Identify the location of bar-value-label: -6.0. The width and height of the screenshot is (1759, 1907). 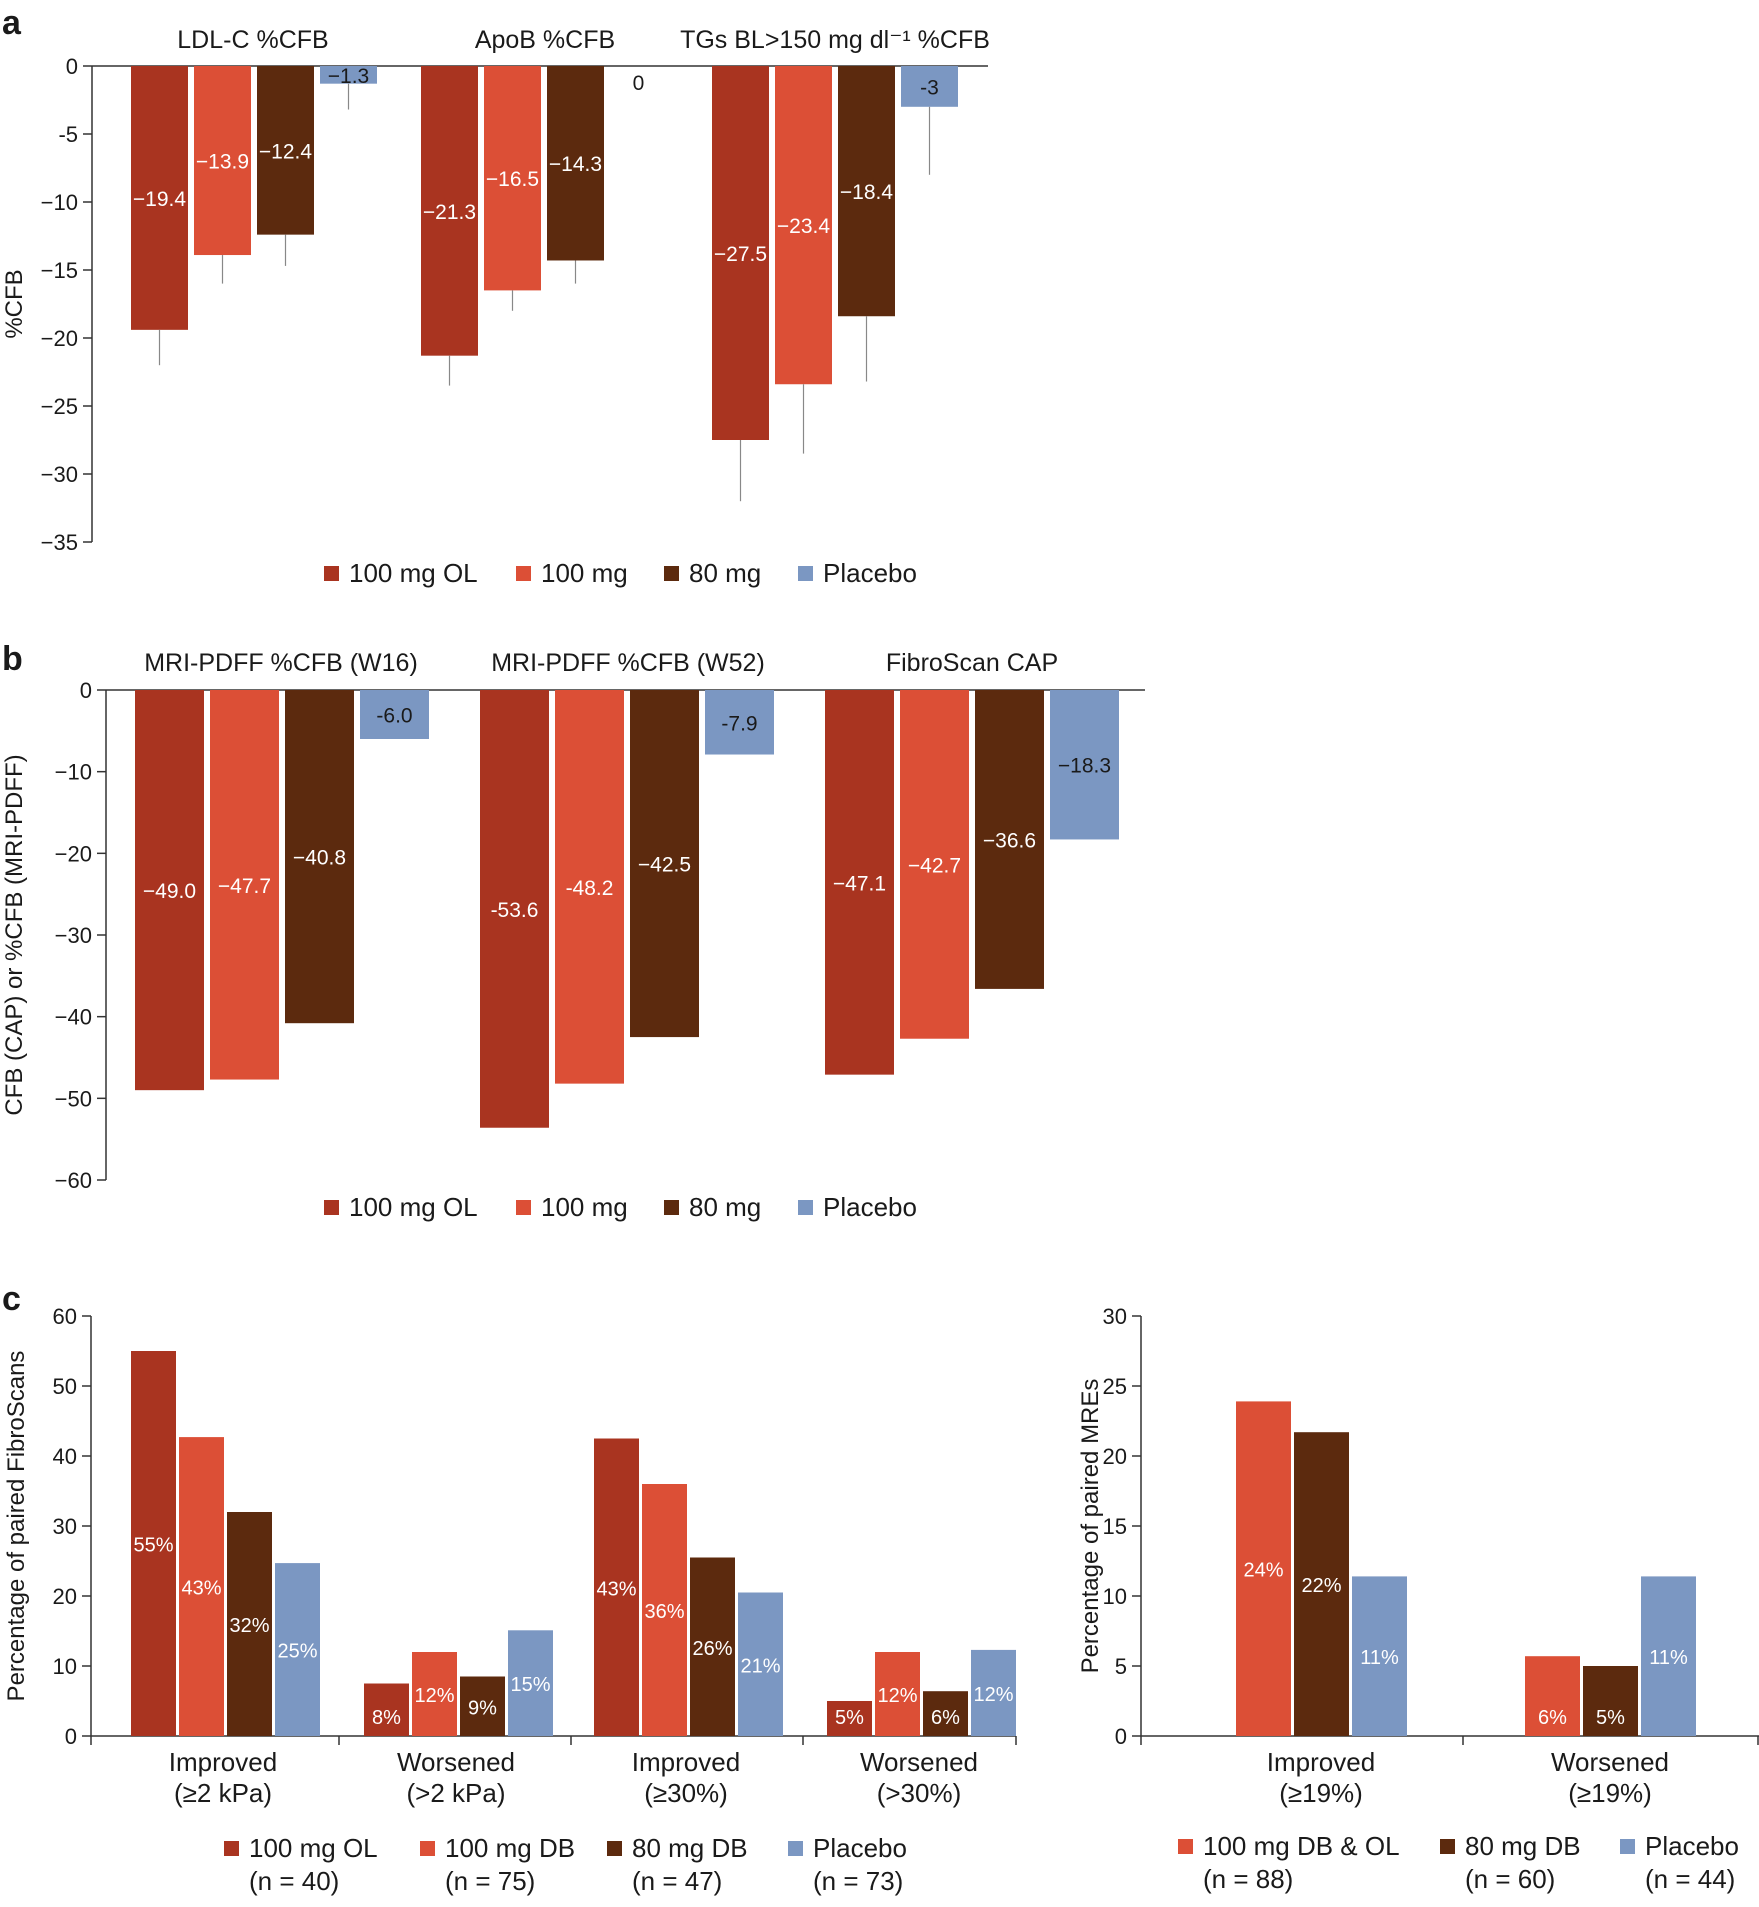
(394, 716).